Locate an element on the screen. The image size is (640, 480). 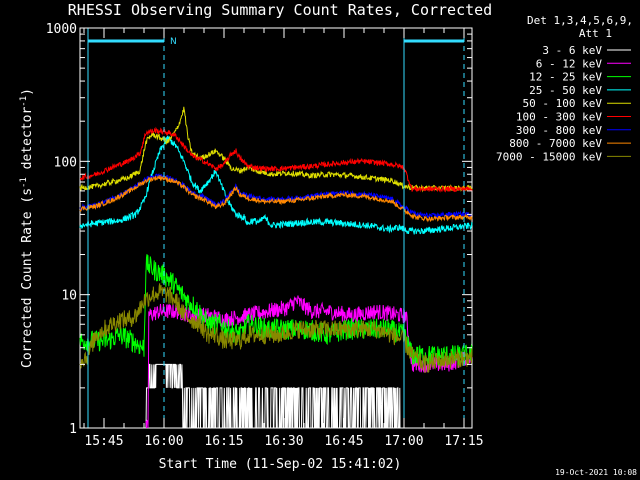
y-axis-label: Corrected Count Rate (s-1 detector-1) is located at coordinates (27, 228).